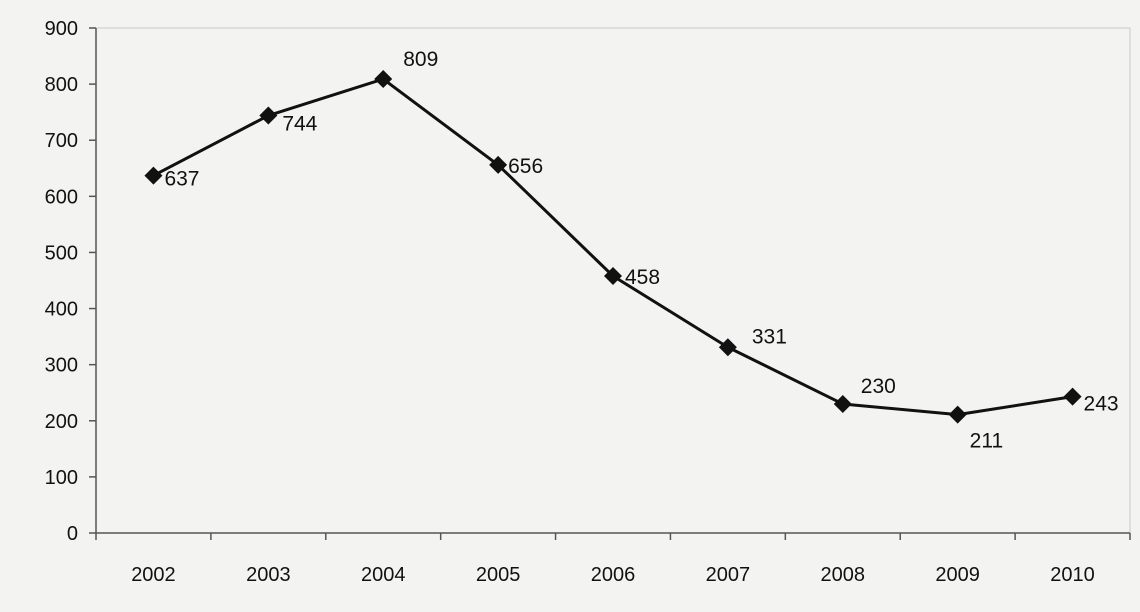  I want to click on data-label: 230, so click(878, 386).